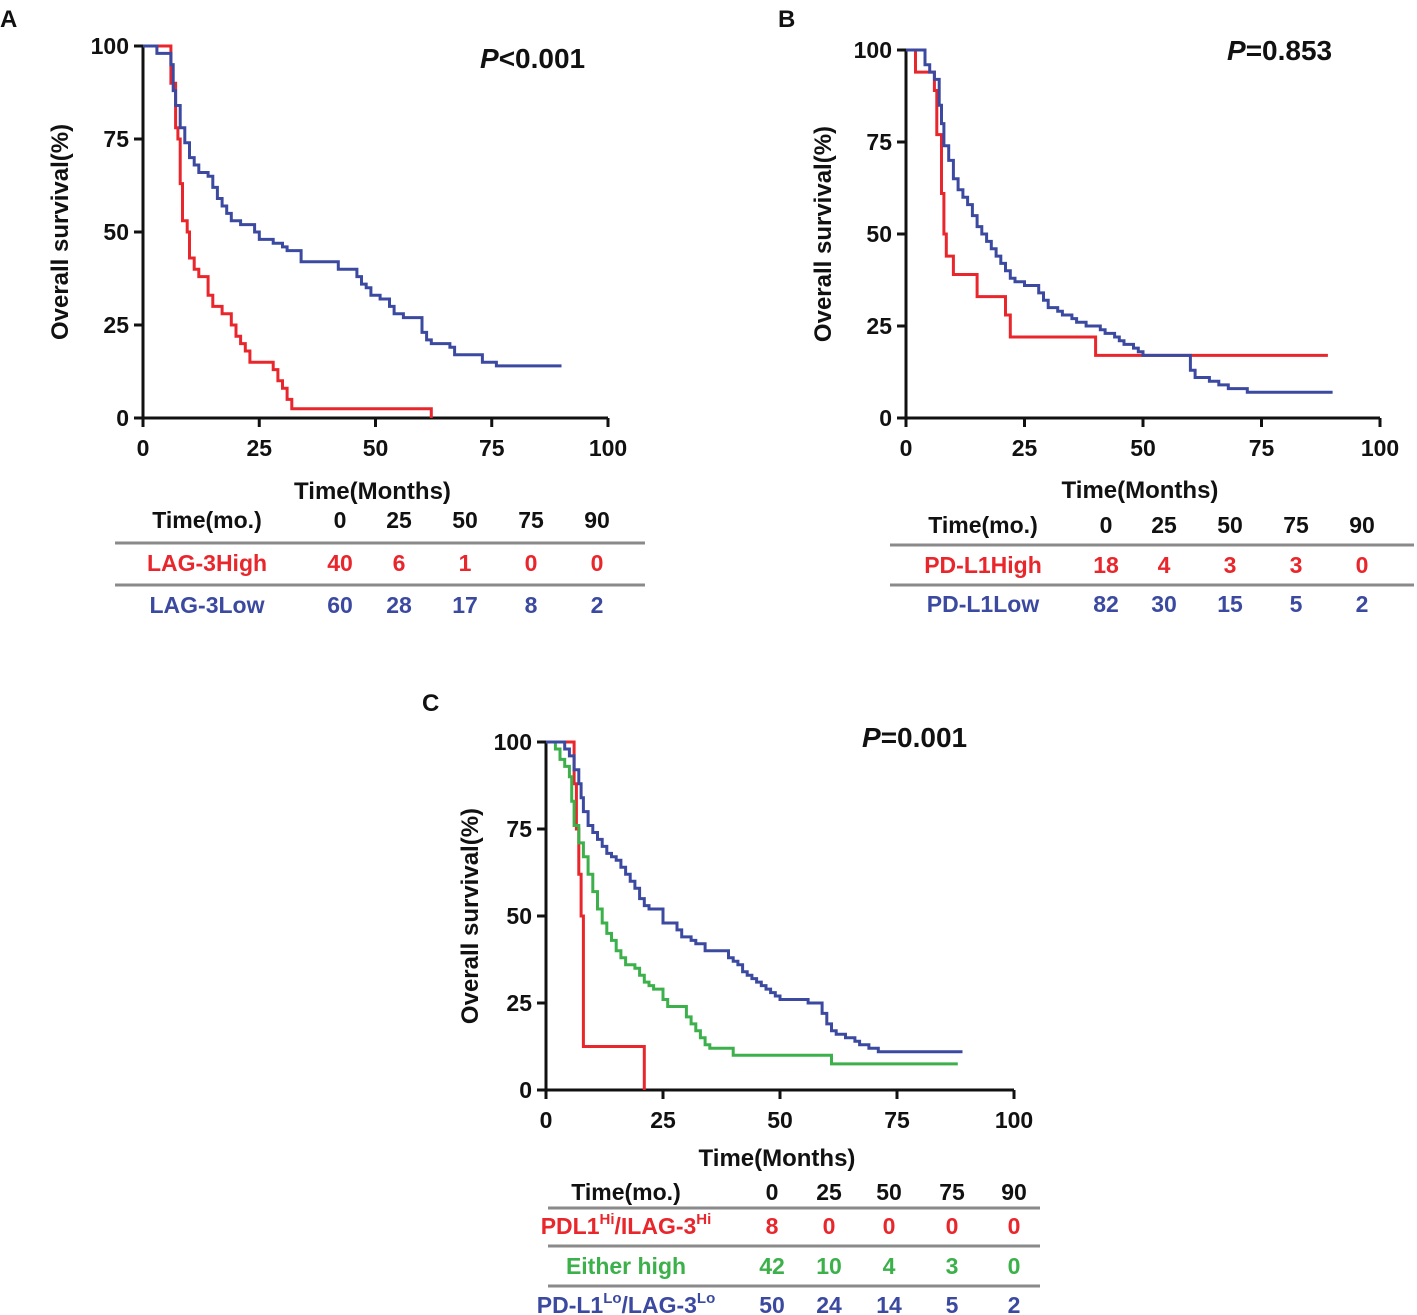  What do you see at coordinates (772, 1303) in the screenshot?
I see `risk-table-value: 50` at bounding box center [772, 1303].